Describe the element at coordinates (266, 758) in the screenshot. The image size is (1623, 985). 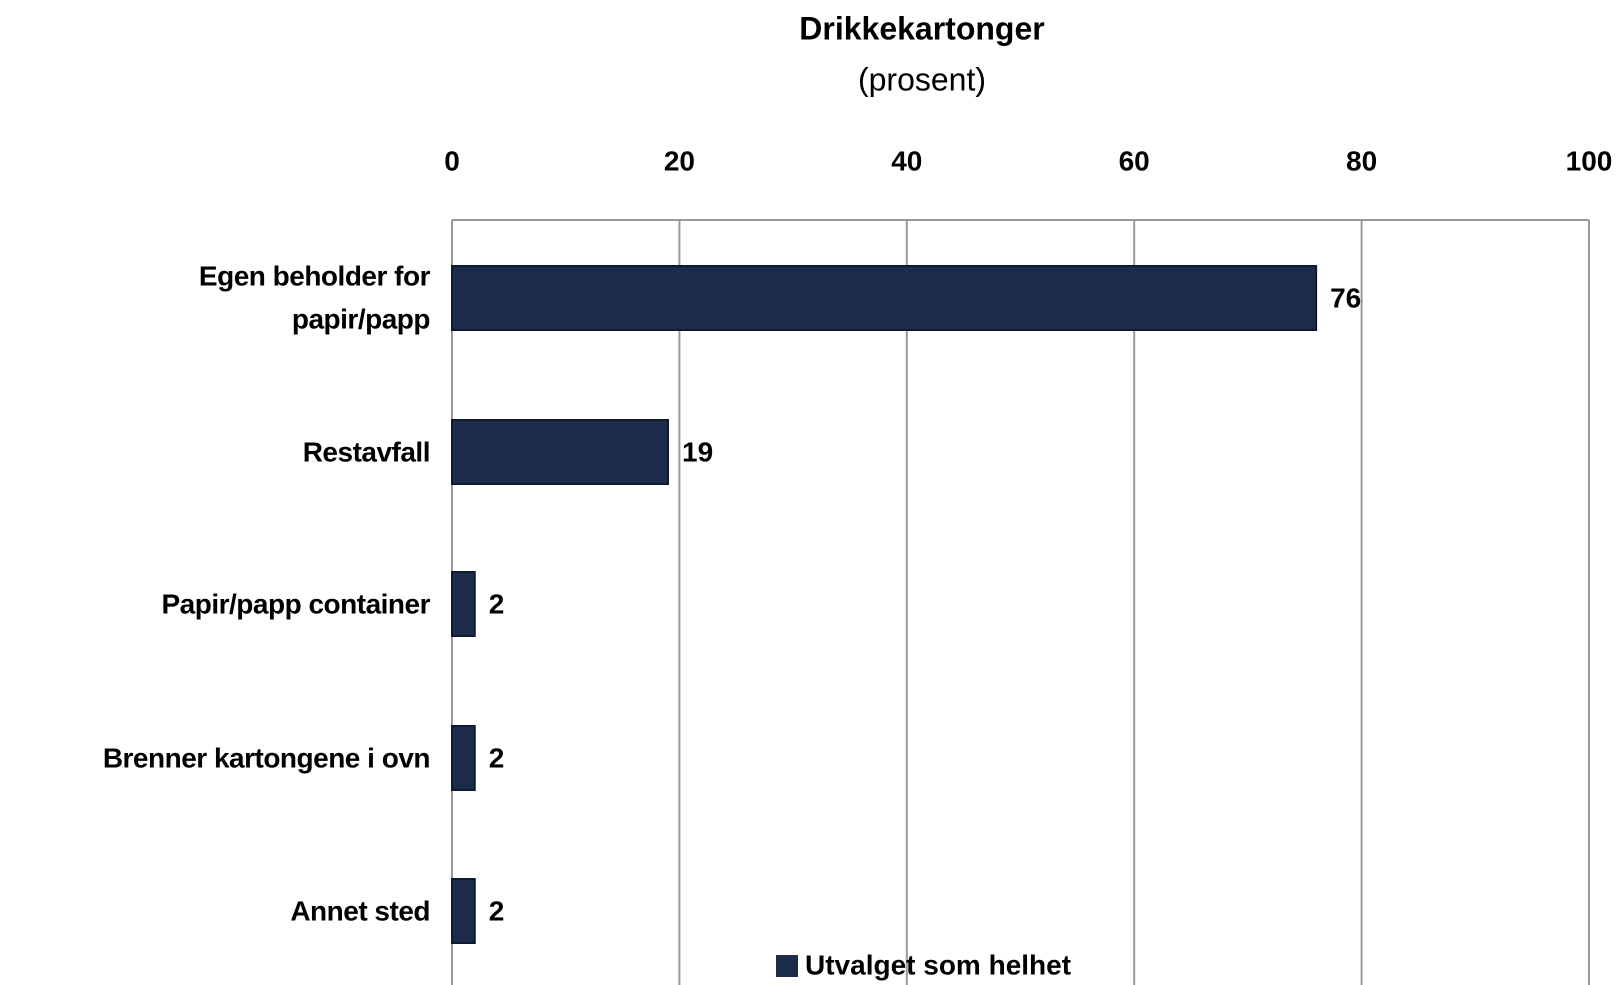
I see `y-tick-label: Brenner kartongene i ovn` at that location.